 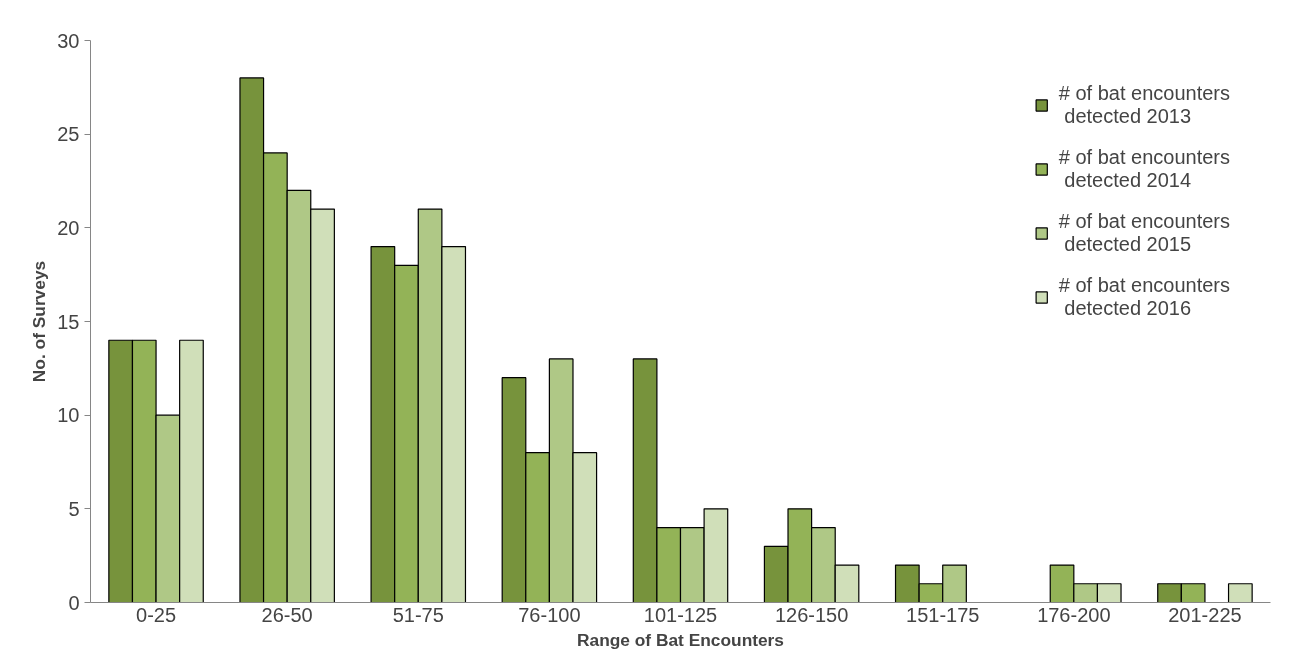 I want to click on x-tick-label: 0-25, so click(x=156, y=614).